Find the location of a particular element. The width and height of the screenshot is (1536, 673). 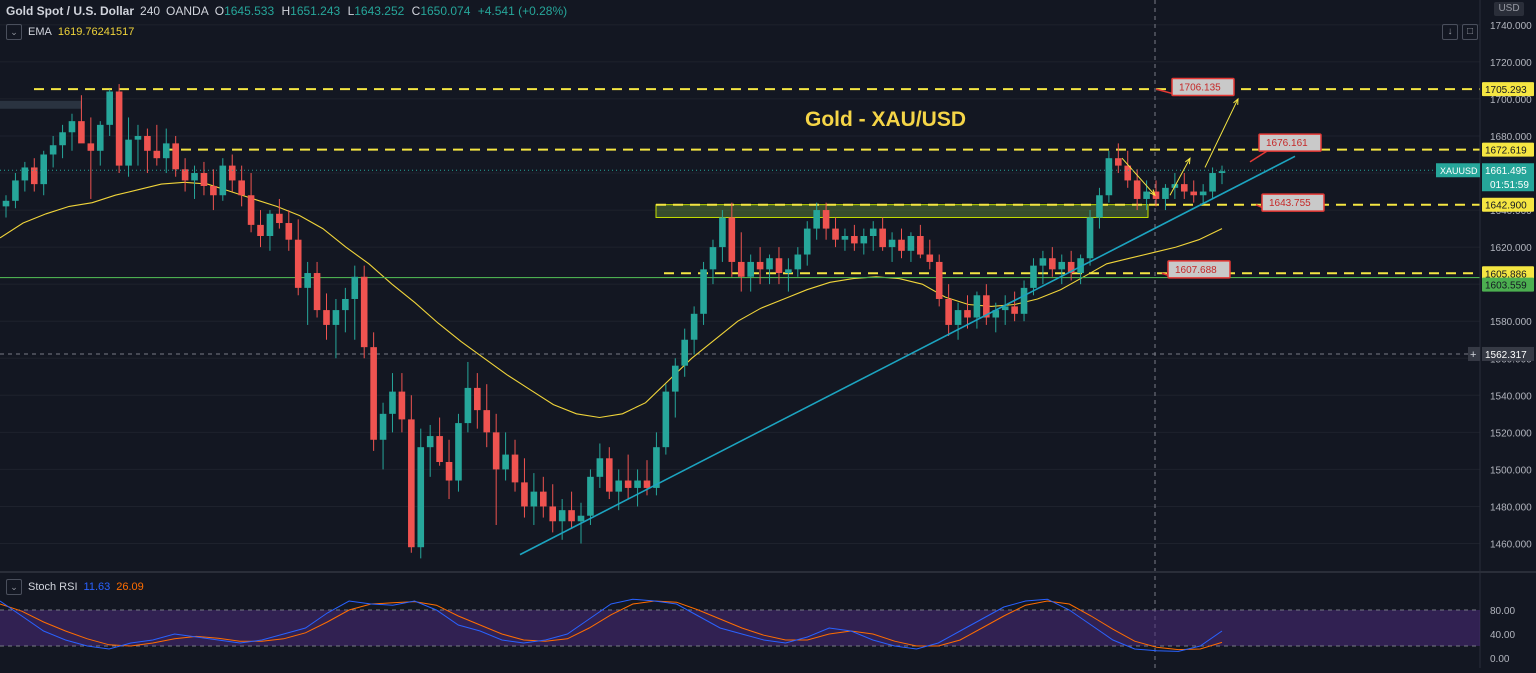

plus-icon: + is located at coordinates (1473, 355).